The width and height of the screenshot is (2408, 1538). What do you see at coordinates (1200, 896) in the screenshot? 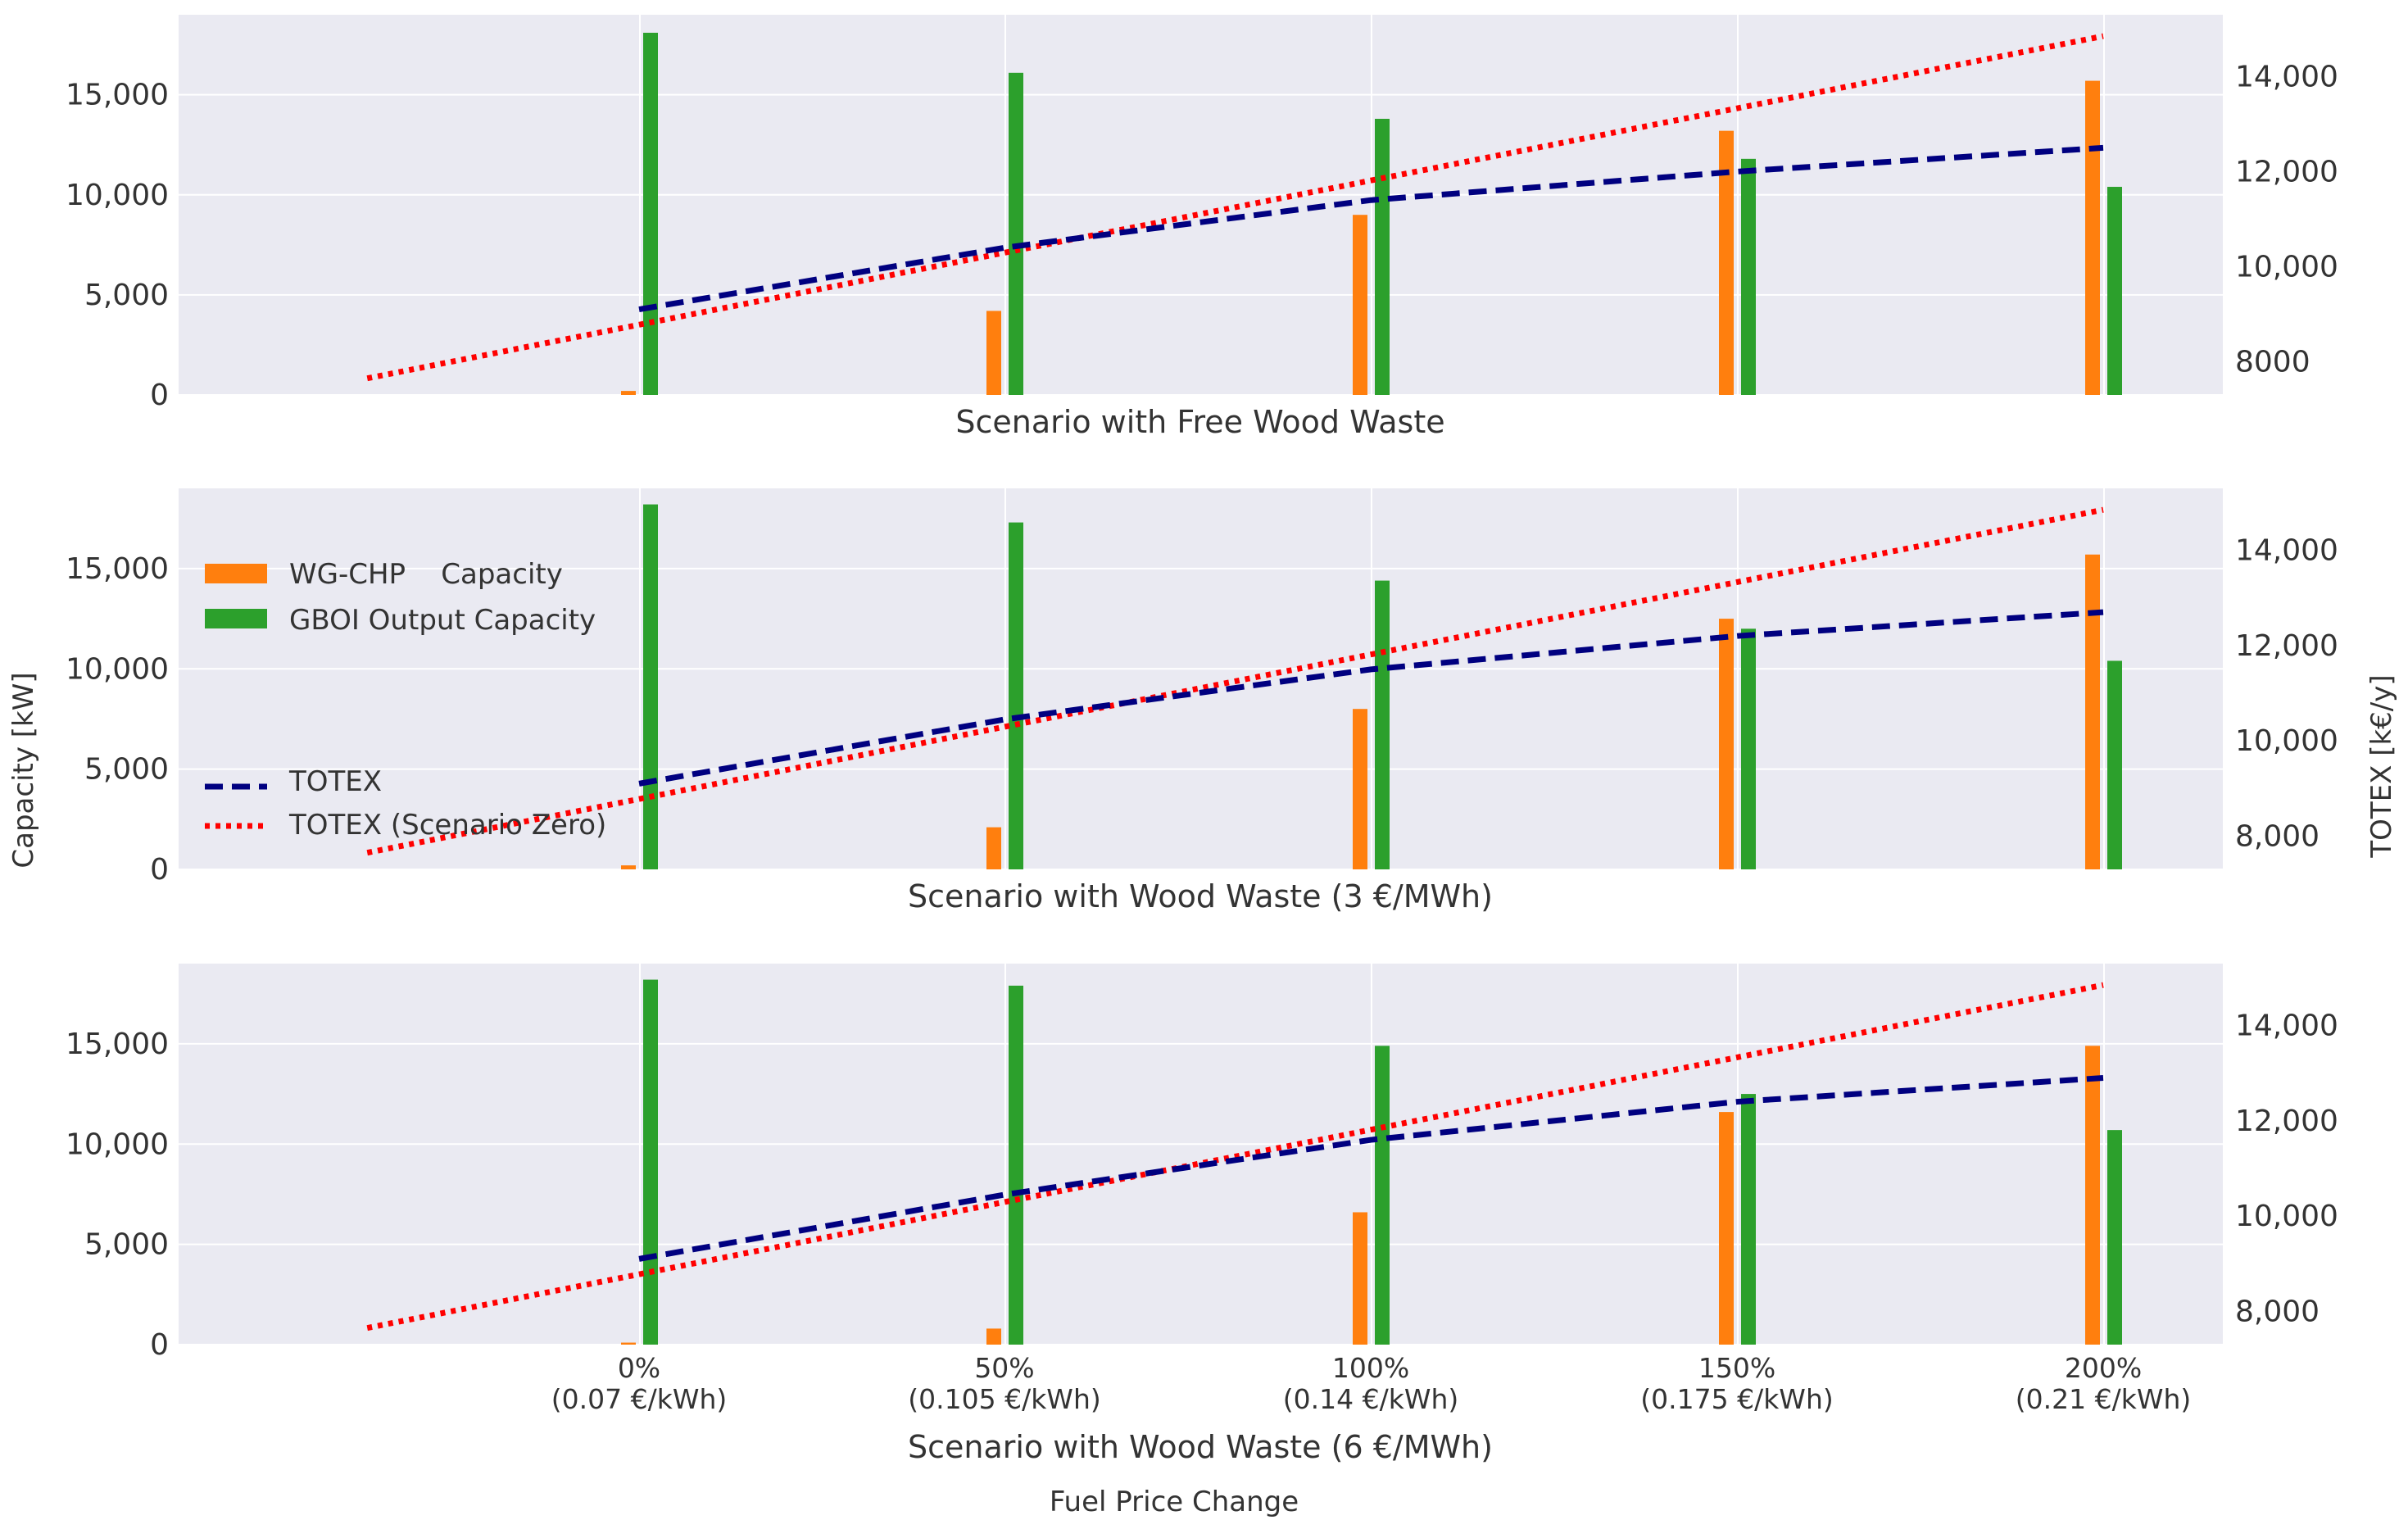
I see `panel-title: Scenario with Wood Waste (3 €/MWh)` at bounding box center [1200, 896].